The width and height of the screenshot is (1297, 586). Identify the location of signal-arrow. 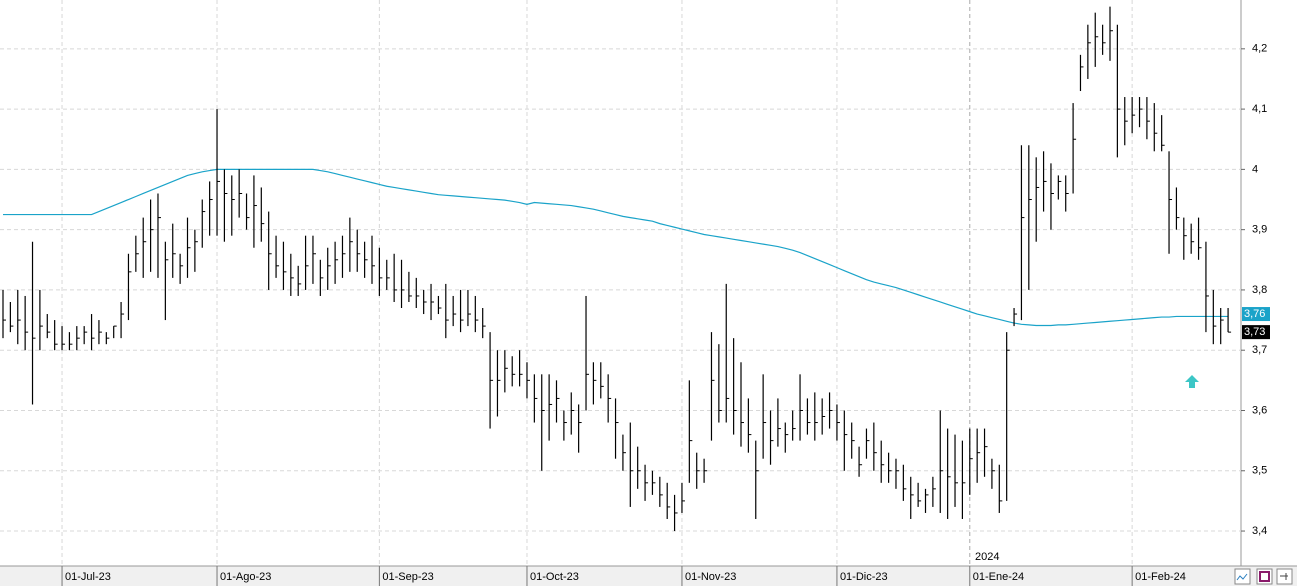
(1192, 381).